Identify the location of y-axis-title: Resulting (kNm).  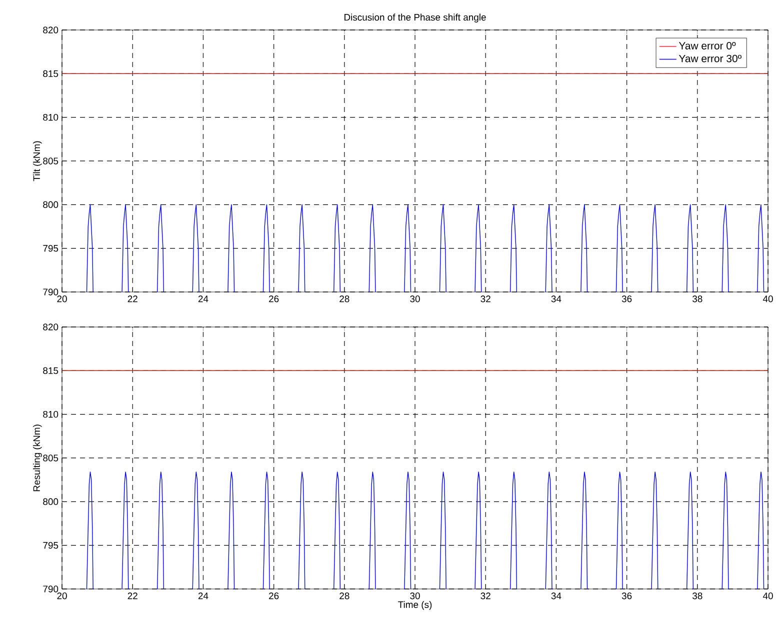
(37, 458).